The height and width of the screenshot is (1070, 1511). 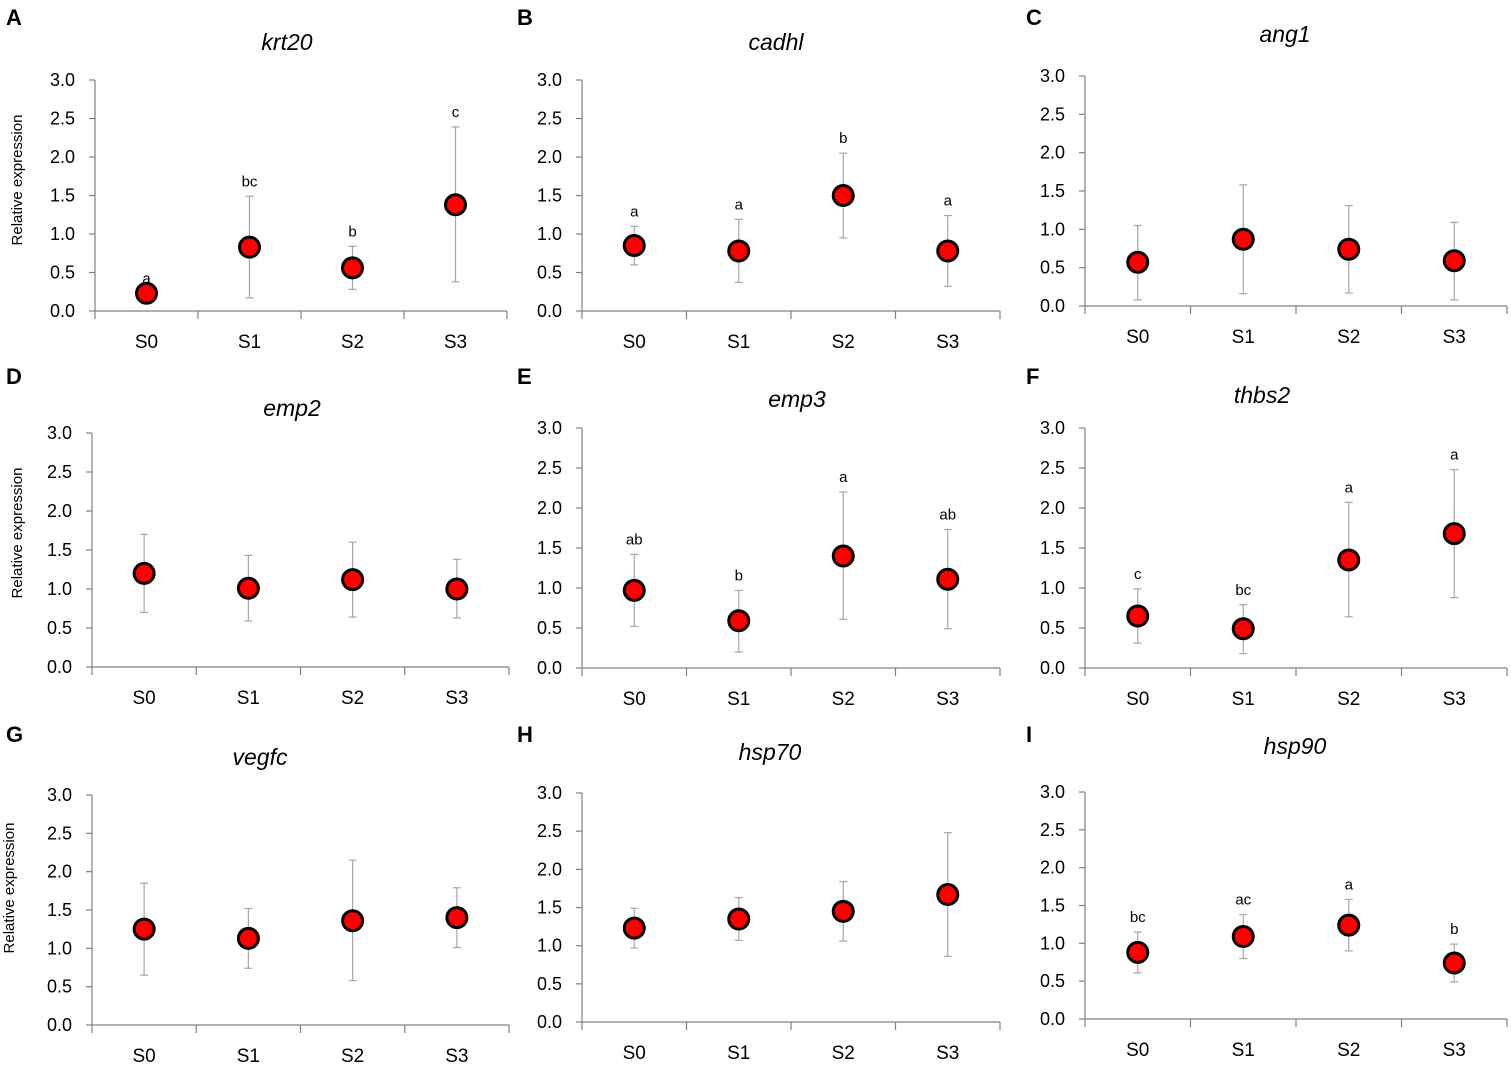 What do you see at coordinates (1295, 746) in the screenshot?
I see `chart-title: hsp90` at bounding box center [1295, 746].